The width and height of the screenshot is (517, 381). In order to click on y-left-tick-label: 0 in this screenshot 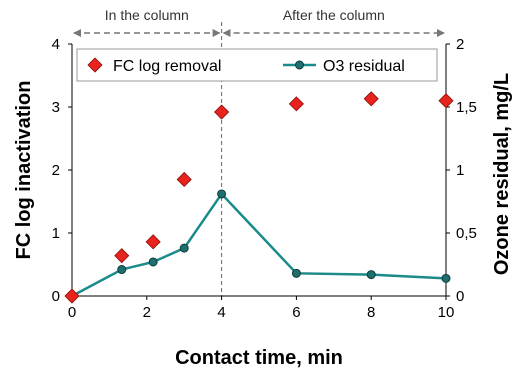, I will do `click(56, 296)`.